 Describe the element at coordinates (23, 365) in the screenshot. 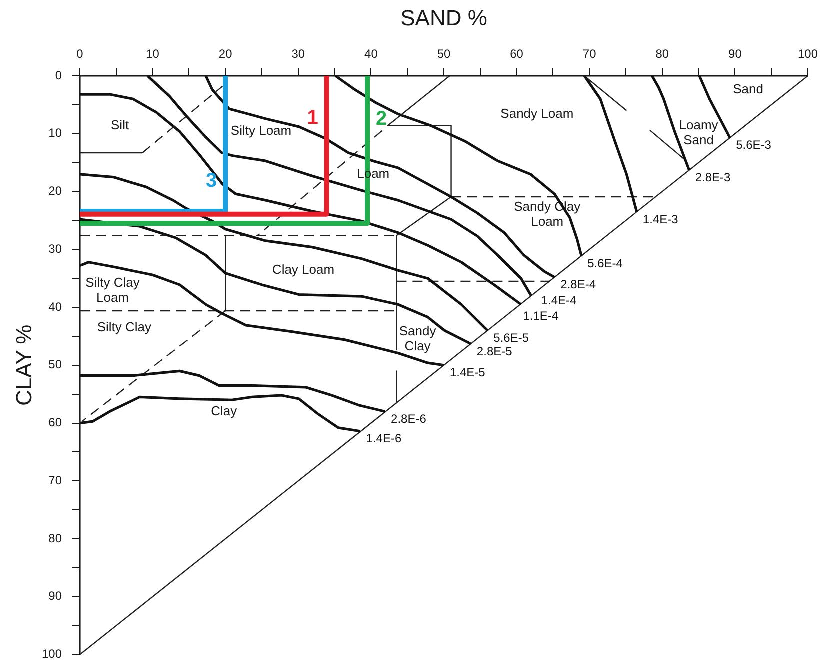

I see `y-axis-title: CLAY %` at that location.